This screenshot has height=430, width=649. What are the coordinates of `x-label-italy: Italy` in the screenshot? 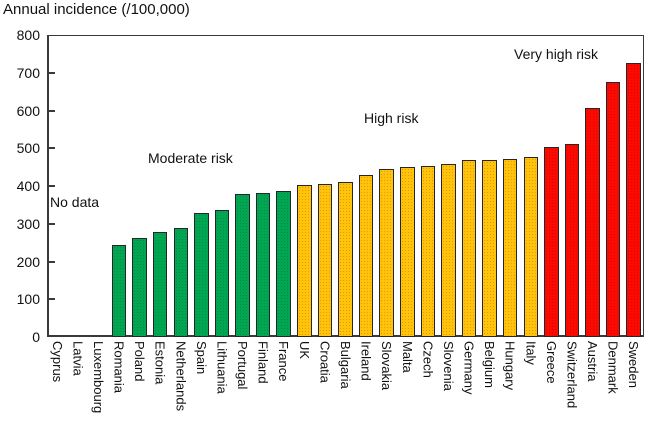 It's located at (531, 353).